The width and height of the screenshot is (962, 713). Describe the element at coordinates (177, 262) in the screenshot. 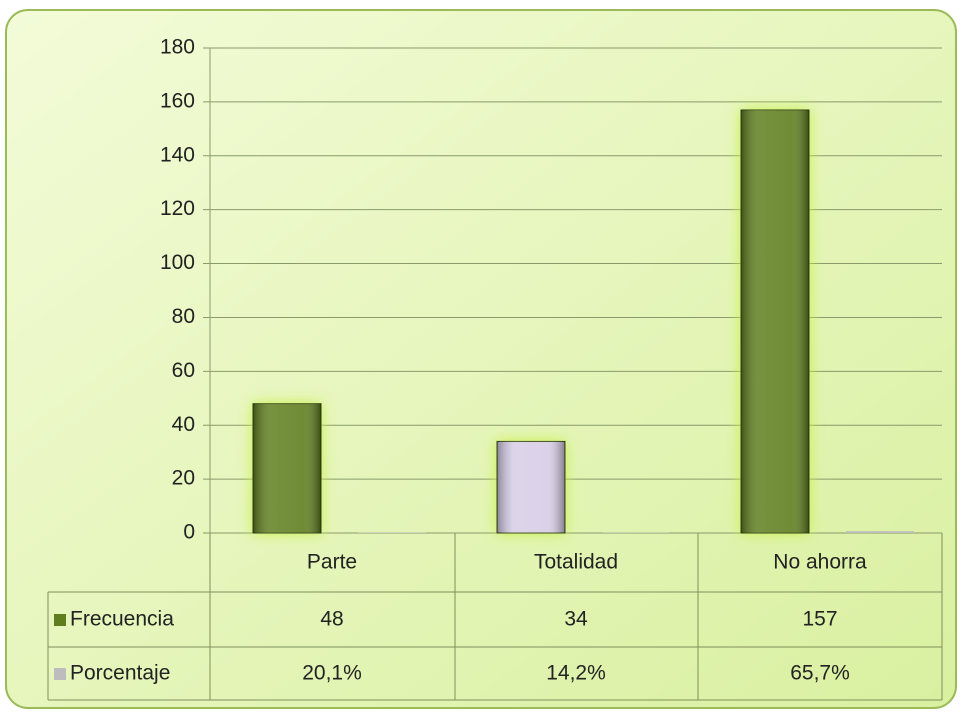

I see `y-tick-label: 100` at that location.